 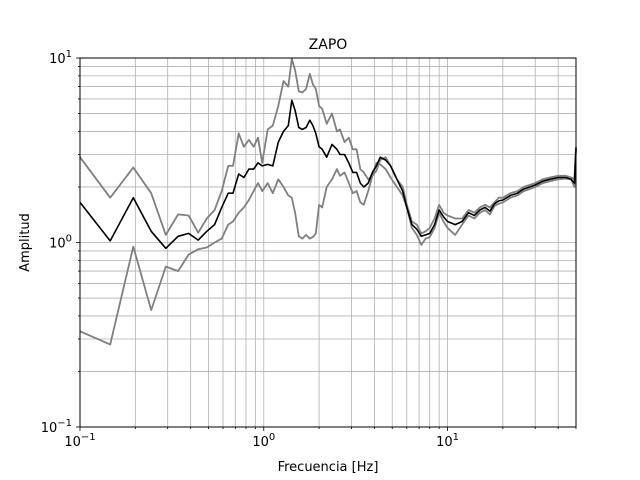 I want to click on x-axis-label: Frecuencia [Hz], so click(x=328, y=467).